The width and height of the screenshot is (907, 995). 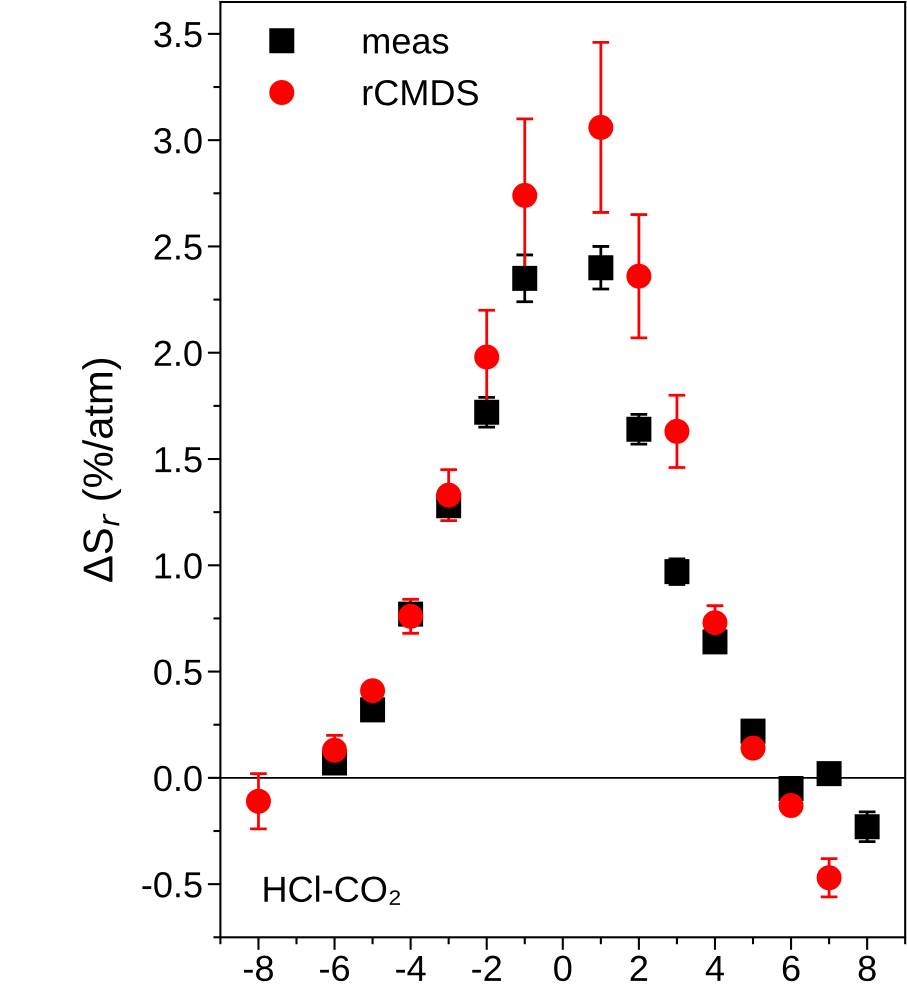 I want to click on x-tick-label: 4, so click(x=715, y=968).